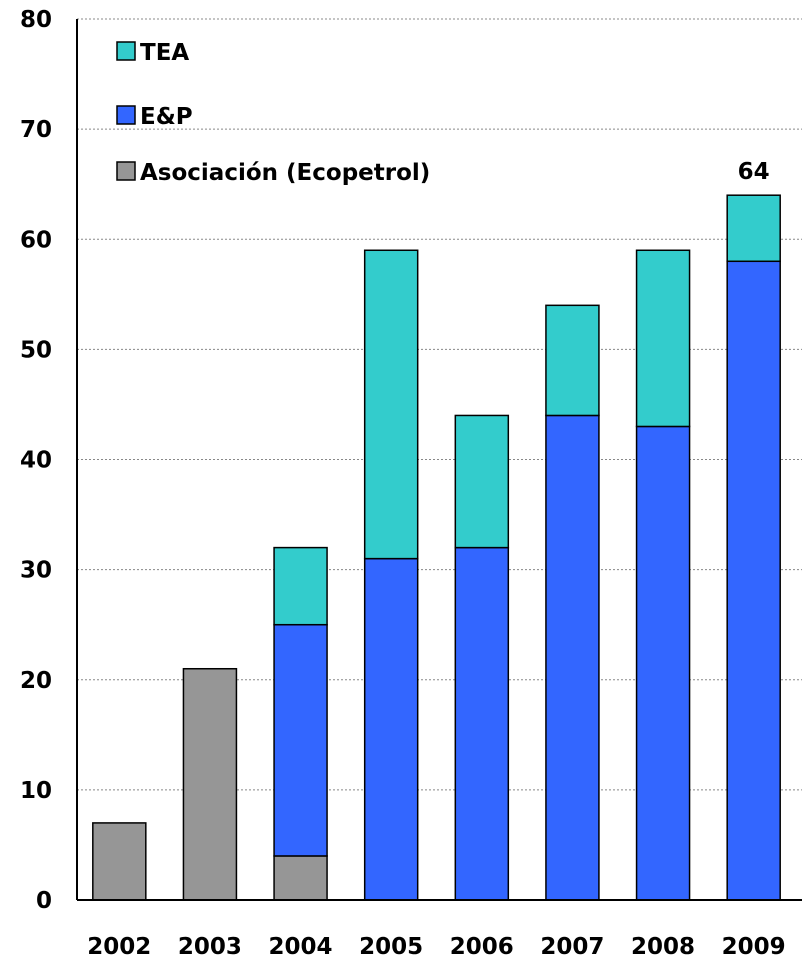  I want to click on bar-2007-tea, so click(572, 360).